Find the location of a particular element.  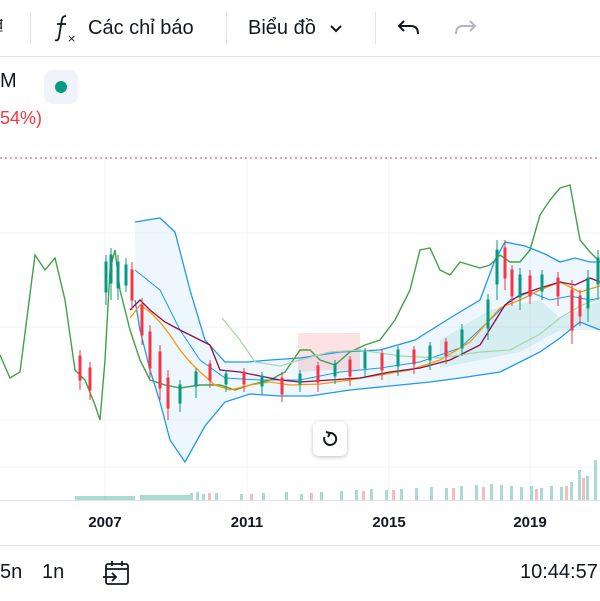

time-axis-tick: 2007 is located at coordinates (105, 522).